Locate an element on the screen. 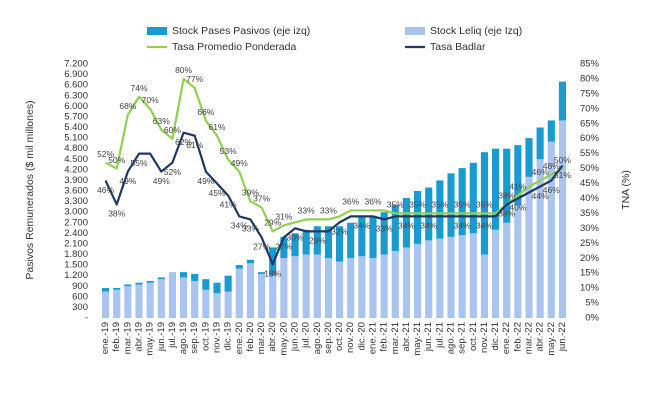 The width and height of the screenshot is (648, 400). data-label: 51% is located at coordinates (562, 175).